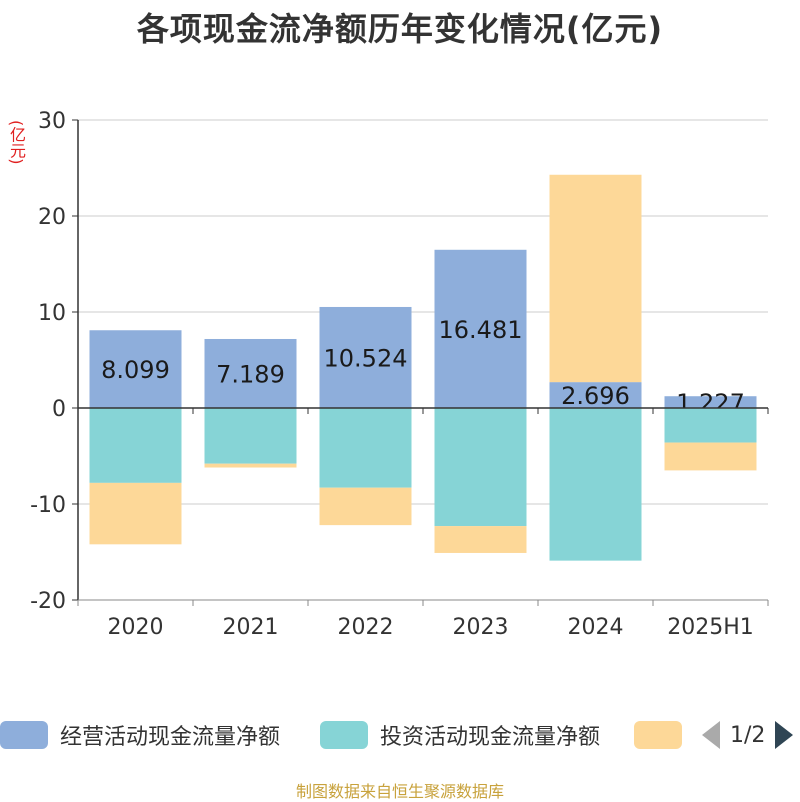 The width and height of the screenshot is (800, 802). I want to click on x-tick-label: 2025H1, so click(710, 627).